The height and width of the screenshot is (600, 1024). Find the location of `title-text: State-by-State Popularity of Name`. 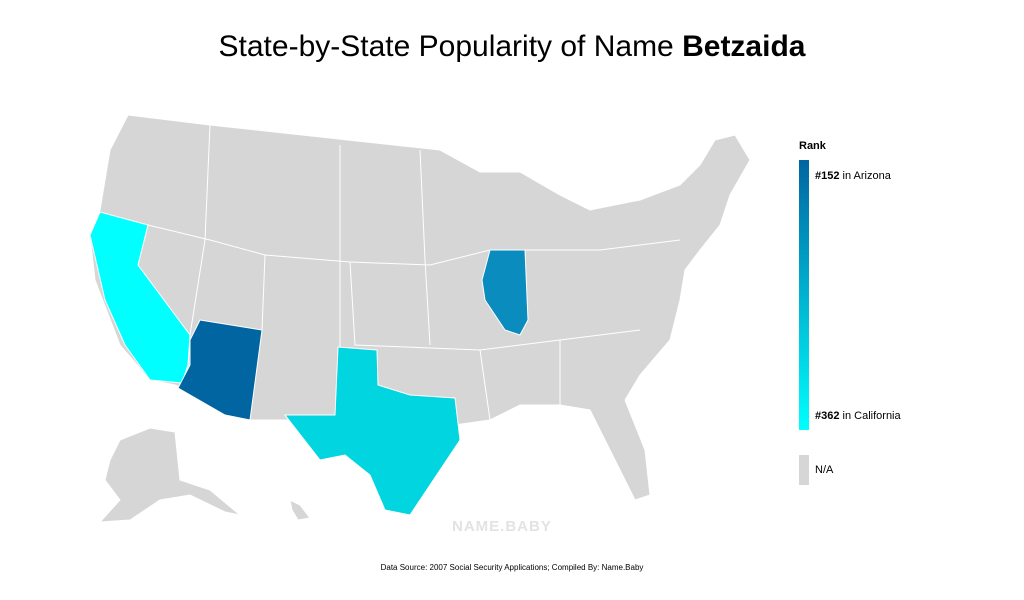

title-text: State-by-State Popularity of Name is located at coordinates (450, 46).